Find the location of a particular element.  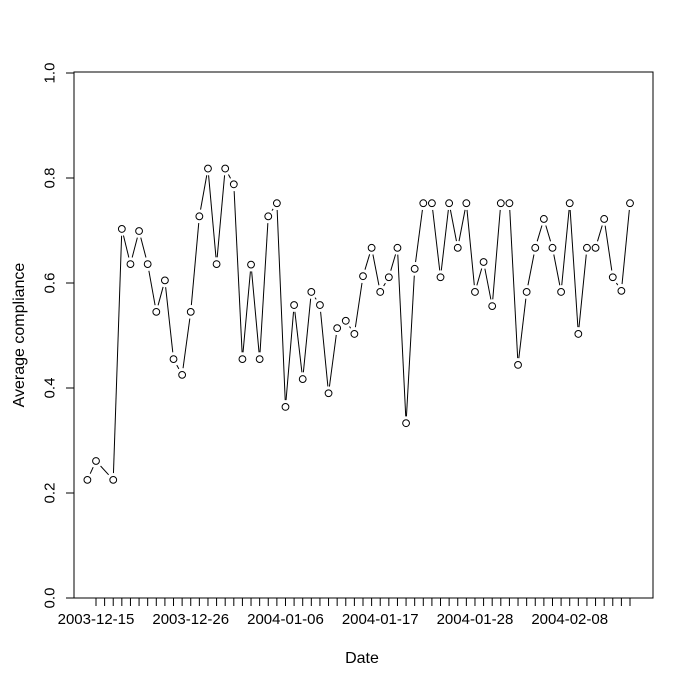

y-axis-title: Average compliance is located at coordinates (19, 335).